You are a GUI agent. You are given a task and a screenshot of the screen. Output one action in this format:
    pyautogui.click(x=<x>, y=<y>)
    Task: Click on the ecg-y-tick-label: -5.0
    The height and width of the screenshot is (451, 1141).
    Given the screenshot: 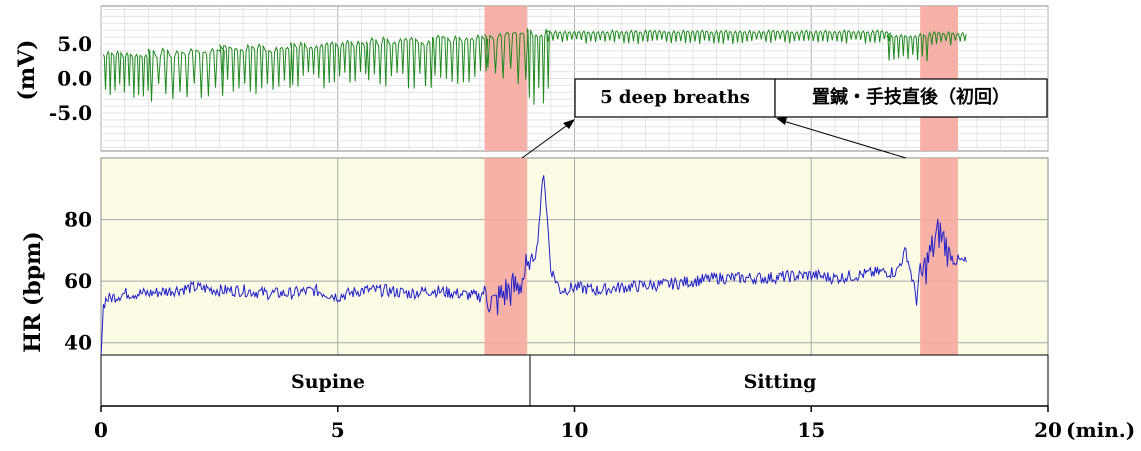 What is the action you would take?
    pyautogui.click(x=70, y=113)
    